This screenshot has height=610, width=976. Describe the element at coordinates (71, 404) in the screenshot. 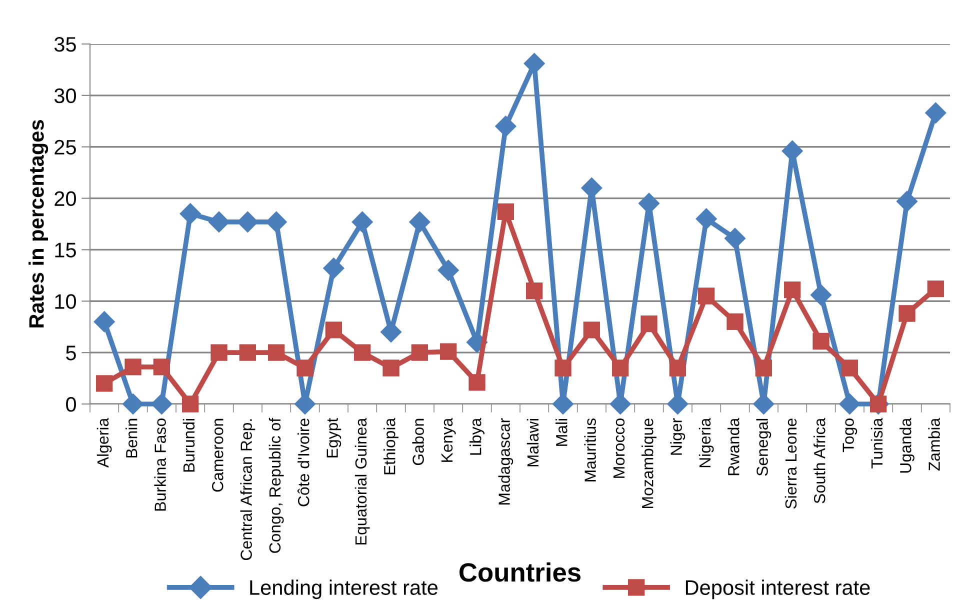

I see `y-tick-label: 0` at that location.